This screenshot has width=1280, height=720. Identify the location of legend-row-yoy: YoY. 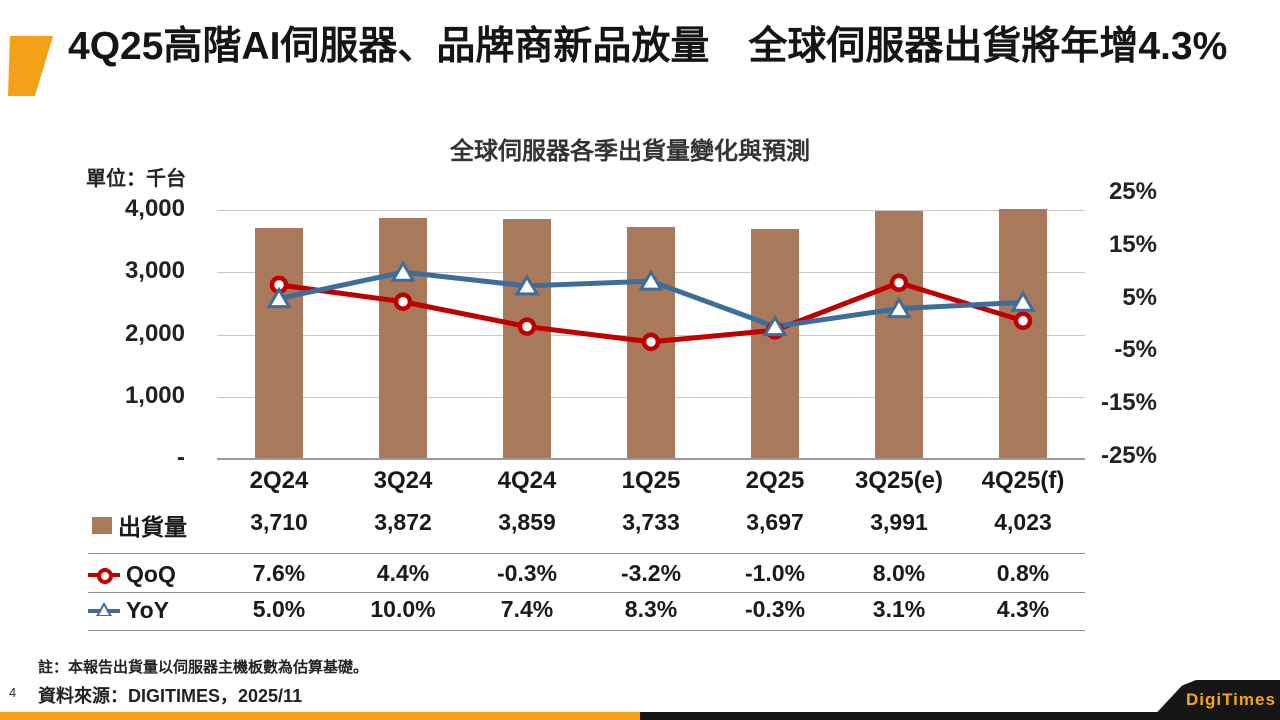
(128, 610).